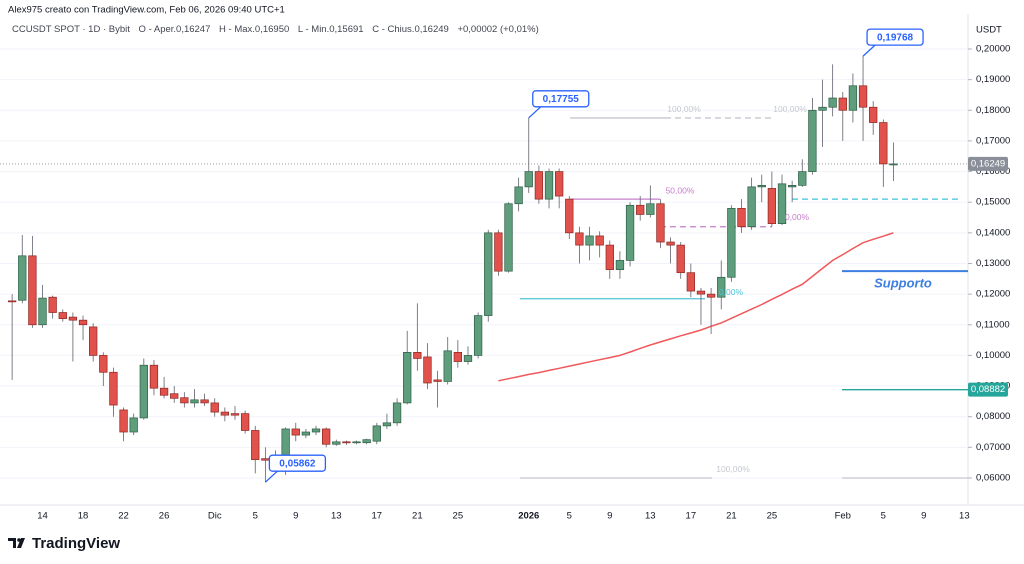 This screenshot has height=564, width=1024. Describe the element at coordinates (993, 202) in the screenshot. I see `y-tick-label: 0,15000` at that location.